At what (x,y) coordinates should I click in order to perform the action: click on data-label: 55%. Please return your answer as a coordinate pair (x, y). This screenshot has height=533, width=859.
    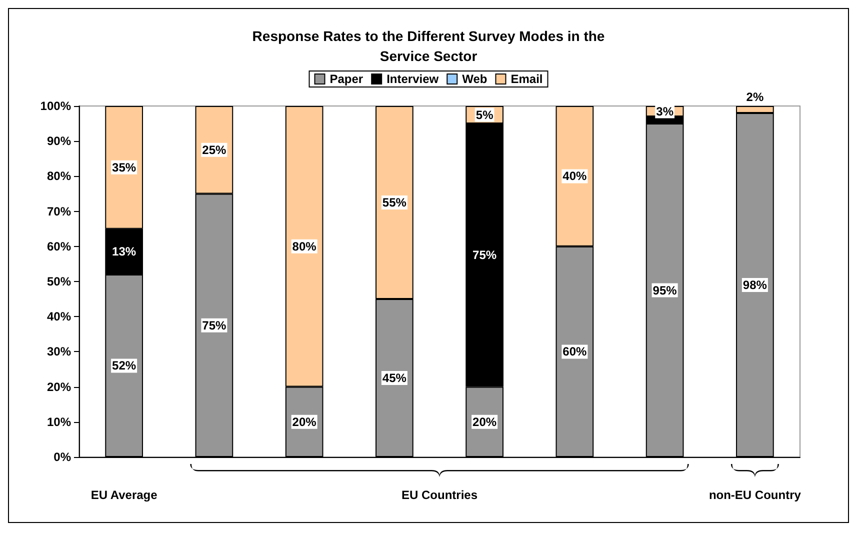
    Looking at the image, I should click on (394, 203).